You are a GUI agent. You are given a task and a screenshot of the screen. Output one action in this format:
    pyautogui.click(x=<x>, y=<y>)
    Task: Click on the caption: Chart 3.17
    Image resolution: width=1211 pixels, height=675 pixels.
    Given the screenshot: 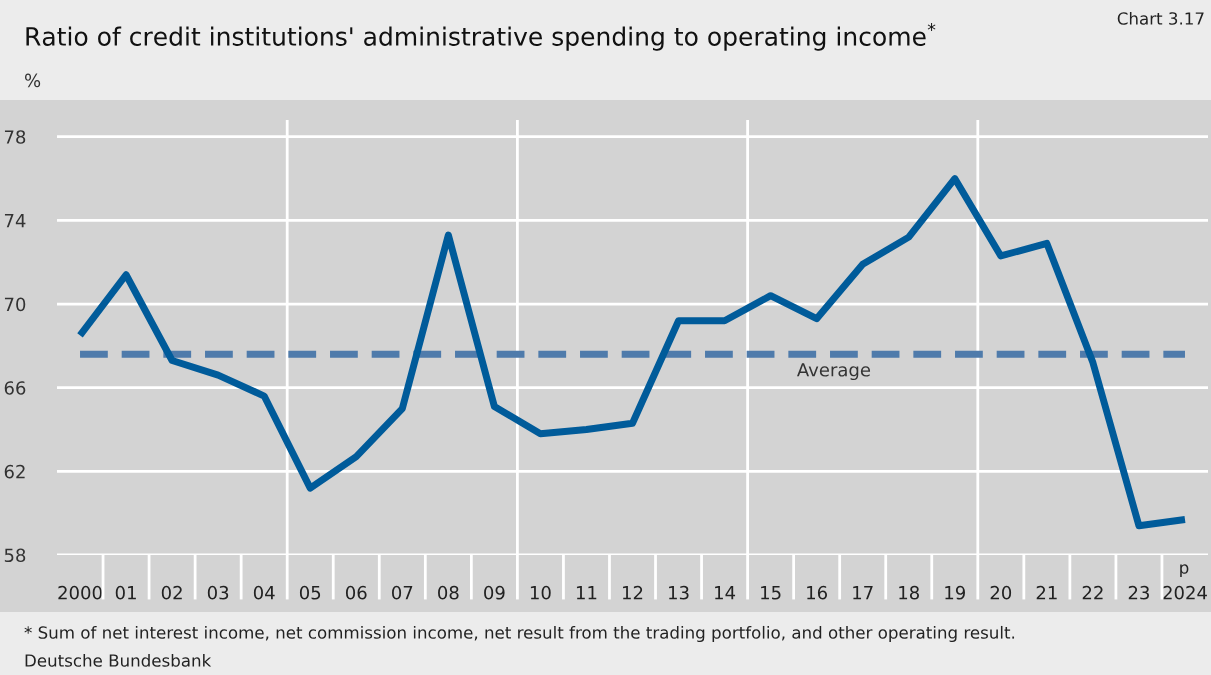 What is the action you would take?
    pyautogui.click(x=1160, y=18)
    